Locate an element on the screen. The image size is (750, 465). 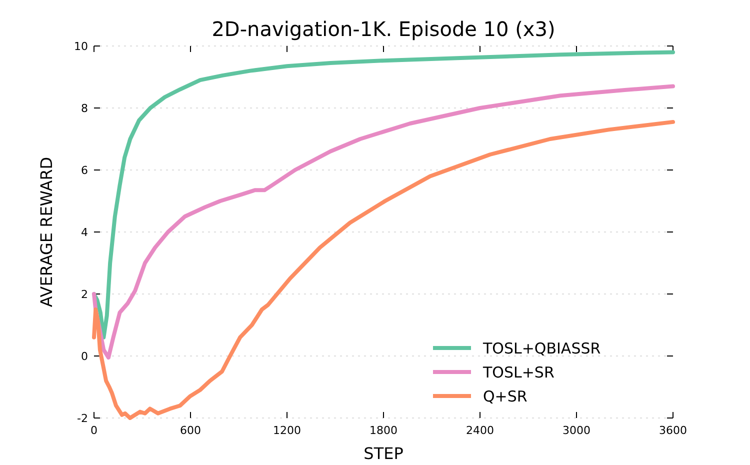
y-tick-label: 6 is located at coordinates (84, 170).